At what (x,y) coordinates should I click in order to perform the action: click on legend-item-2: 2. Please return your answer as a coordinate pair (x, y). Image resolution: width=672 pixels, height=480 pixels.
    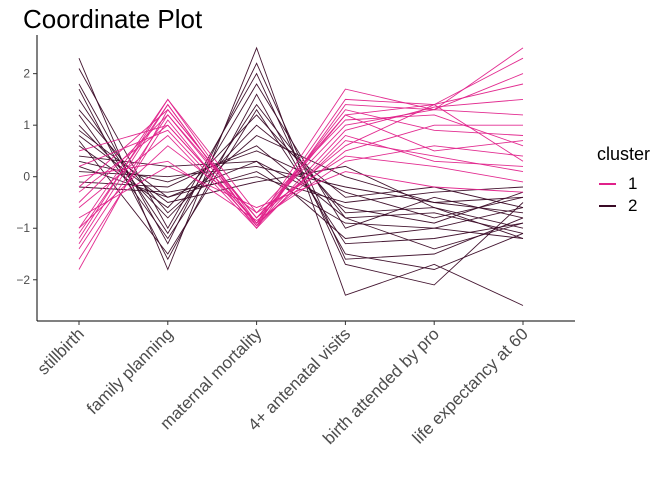
    Looking at the image, I should click on (623, 206).